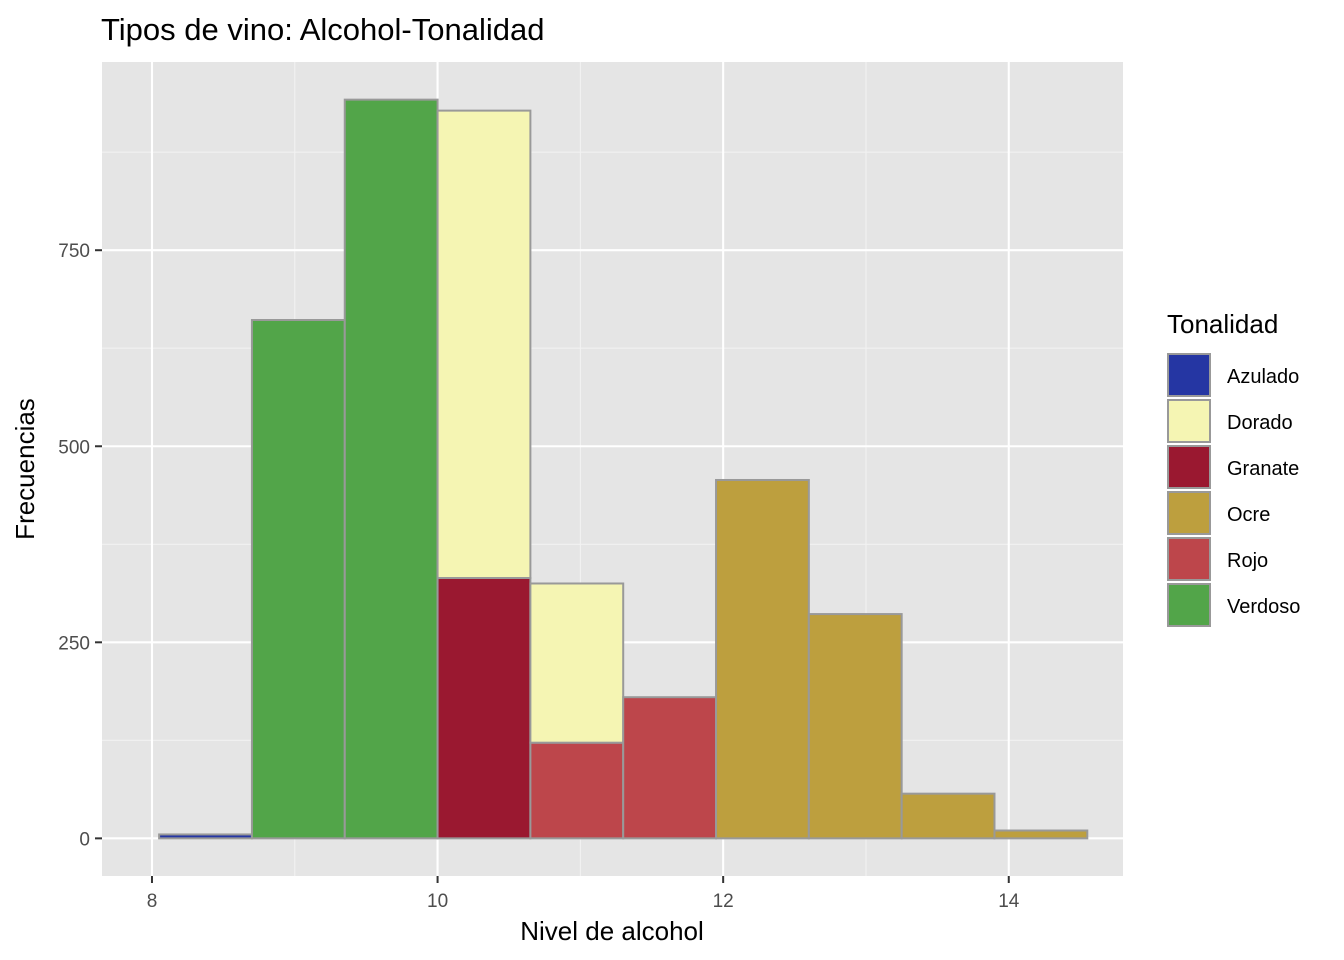 The height and width of the screenshot is (960, 1344). Describe the element at coordinates (1009, 901) in the screenshot. I see `x-tick-label: 14` at that location.